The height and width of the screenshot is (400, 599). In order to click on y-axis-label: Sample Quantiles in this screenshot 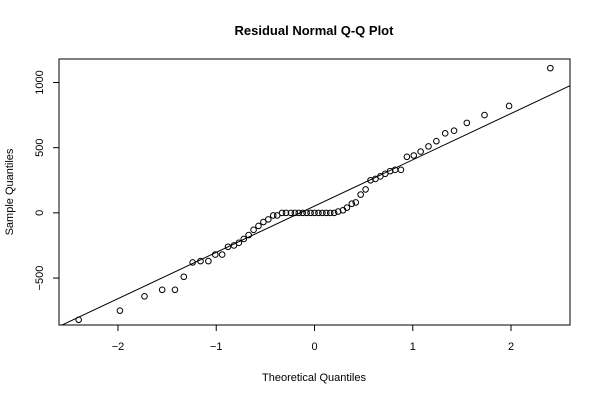, I will do `click(10, 191)`.